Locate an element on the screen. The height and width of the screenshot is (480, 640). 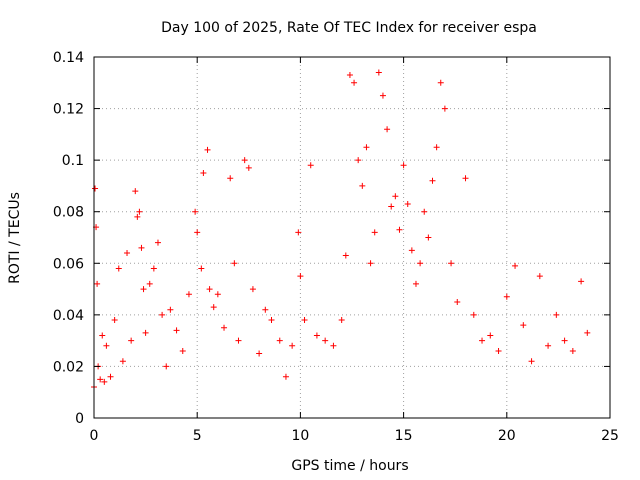
x-tick-label: 0 is located at coordinates (94, 436).